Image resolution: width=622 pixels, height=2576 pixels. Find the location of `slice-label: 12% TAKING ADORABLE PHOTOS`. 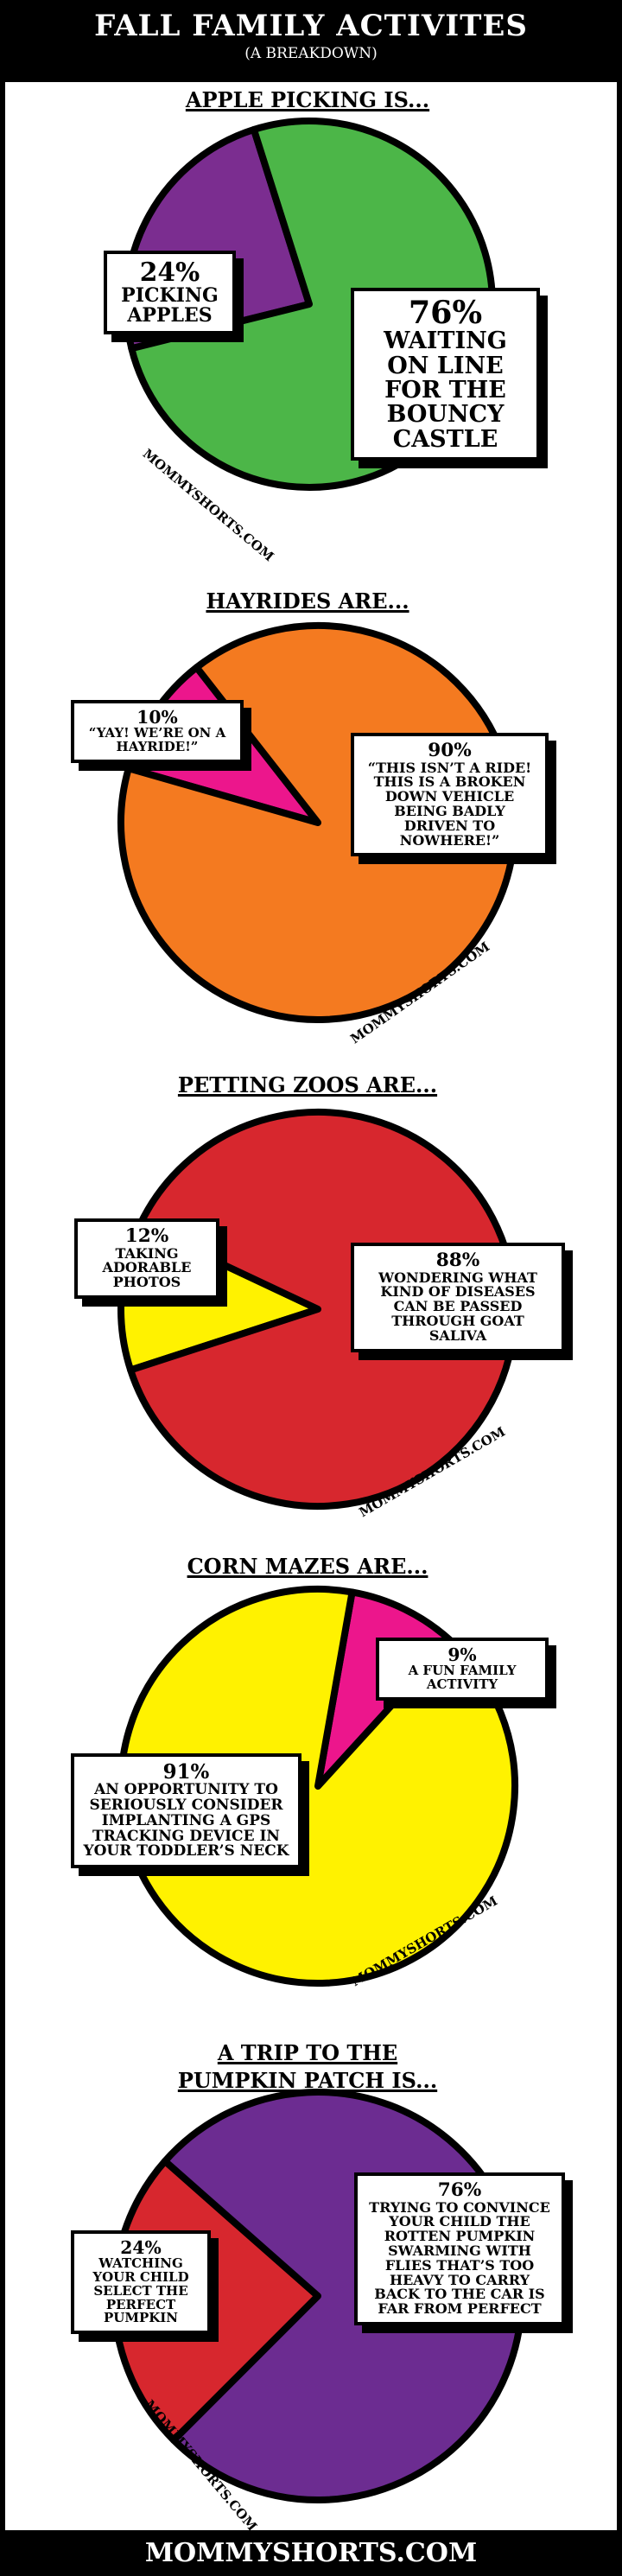

slice-label: 12% TAKING ADORABLE PHOTOS is located at coordinates (146, 1259).